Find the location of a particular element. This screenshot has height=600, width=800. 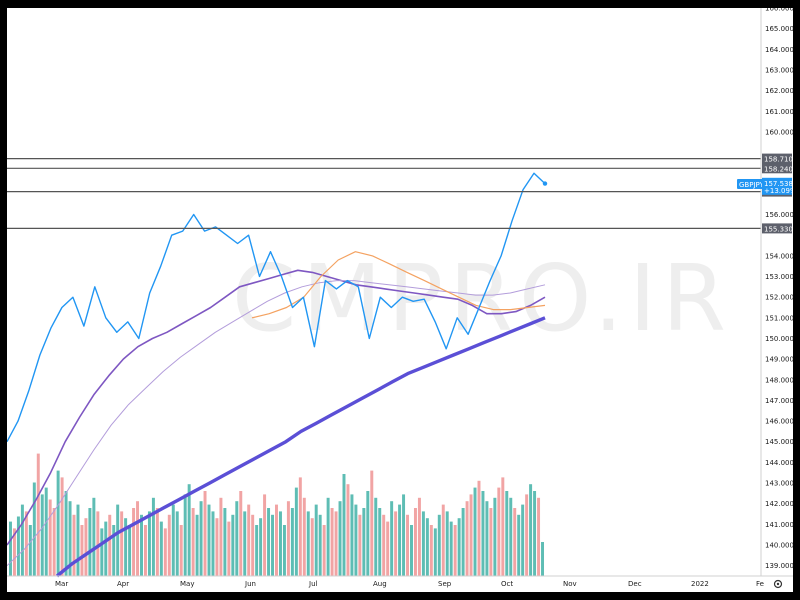

time-tick-label: 2022 is located at coordinates (700, 584).